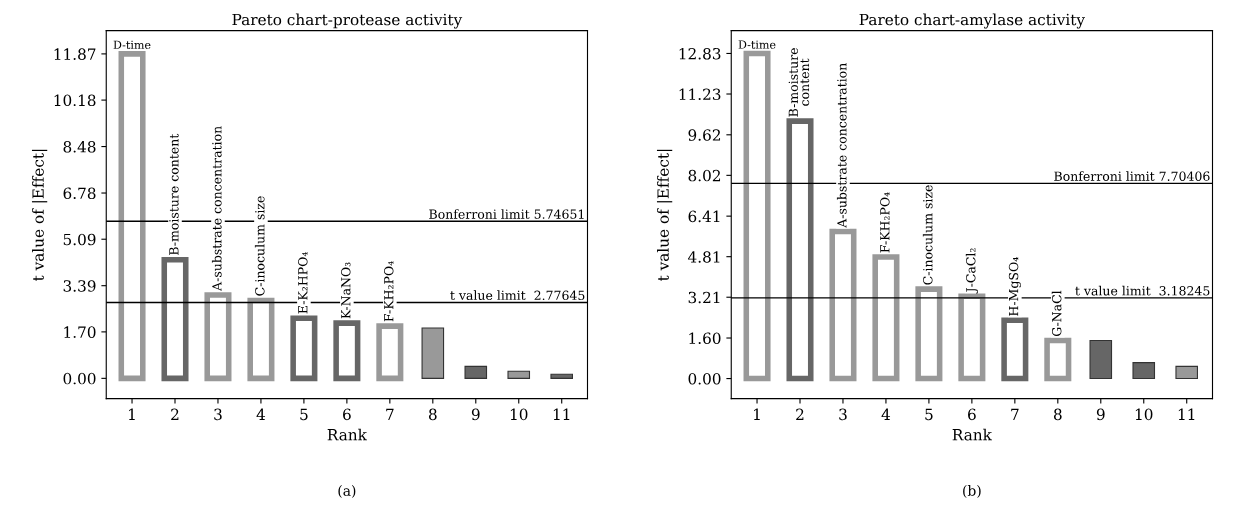 The height and width of the screenshot is (511, 1250). Describe the element at coordinates (1132, 176) in the screenshot. I see `ref-line-label: Bonferroni limit 7.70406` at that location.